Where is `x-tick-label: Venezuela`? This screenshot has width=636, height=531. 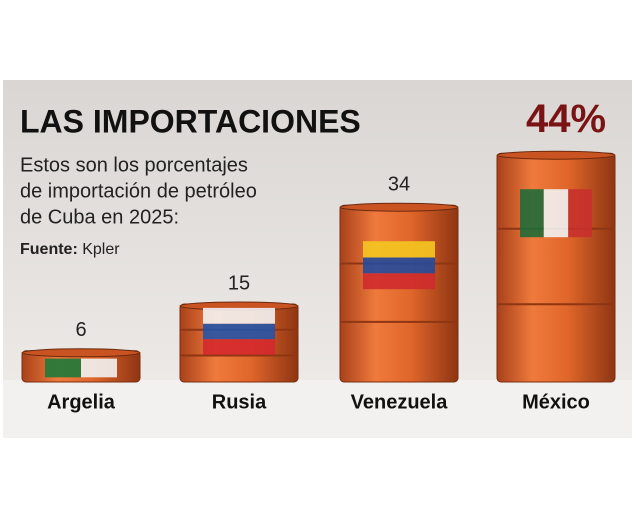 x-tick-label: Venezuela is located at coordinates (400, 402).